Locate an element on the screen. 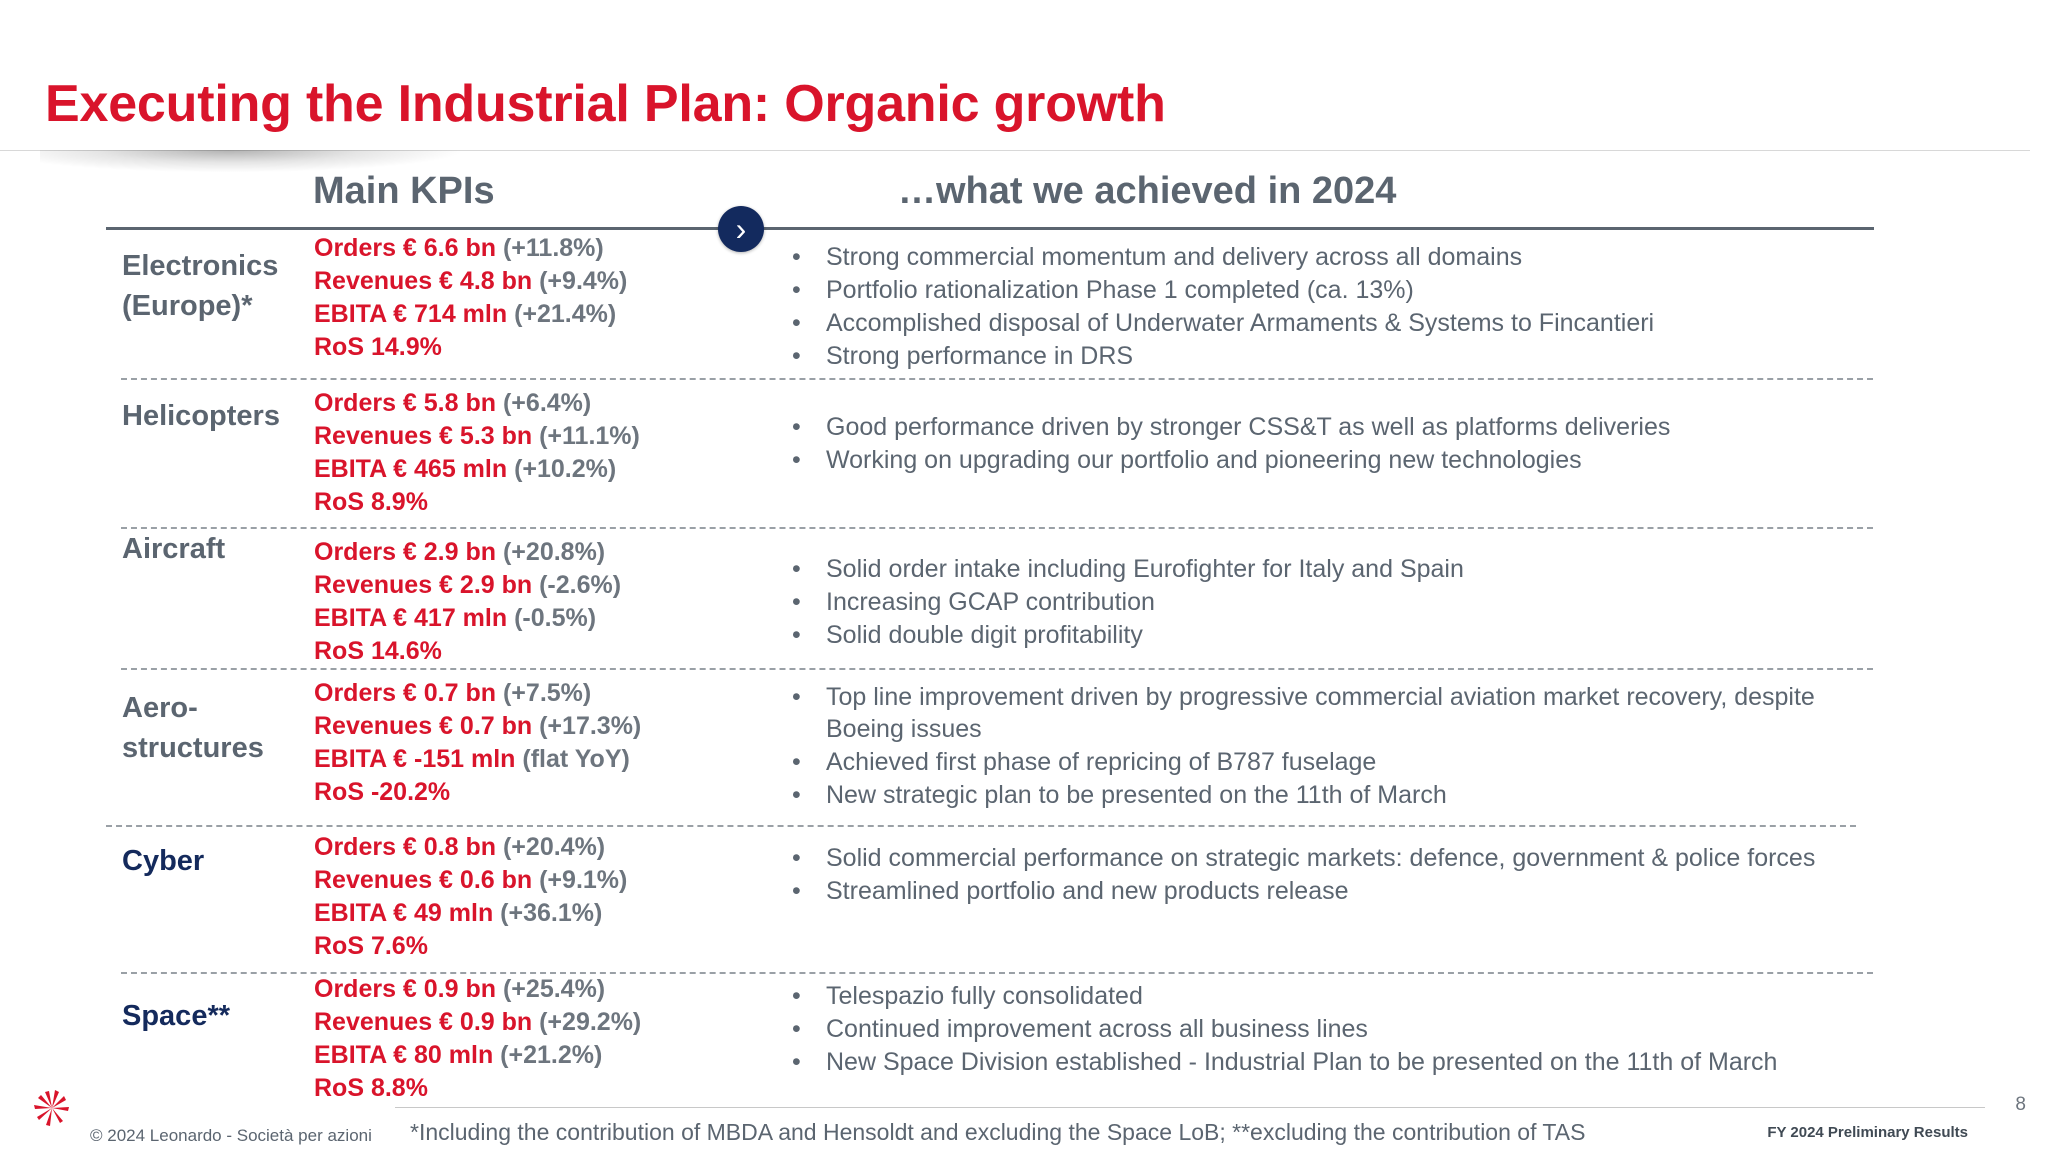 This screenshot has height=1152, width=2048. kpi-orders: Orders € 0.7 bn (+7.5%) is located at coordinates (453, 693).